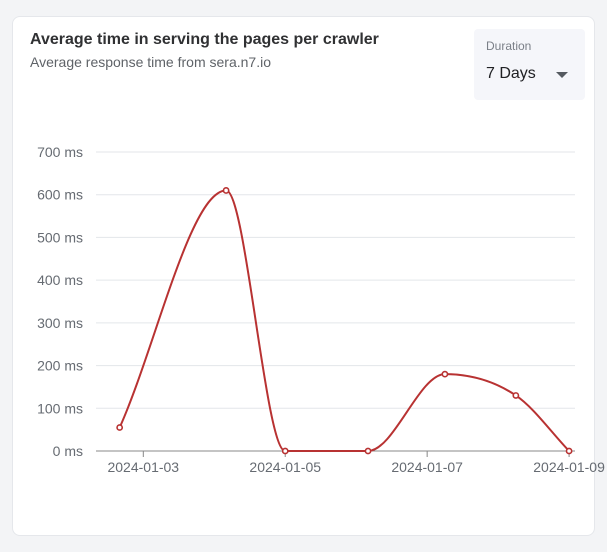 The width and height of the screenshot is (607, 552). I want to click on x-tick-label: 2024-01-05, so click(285, 467).